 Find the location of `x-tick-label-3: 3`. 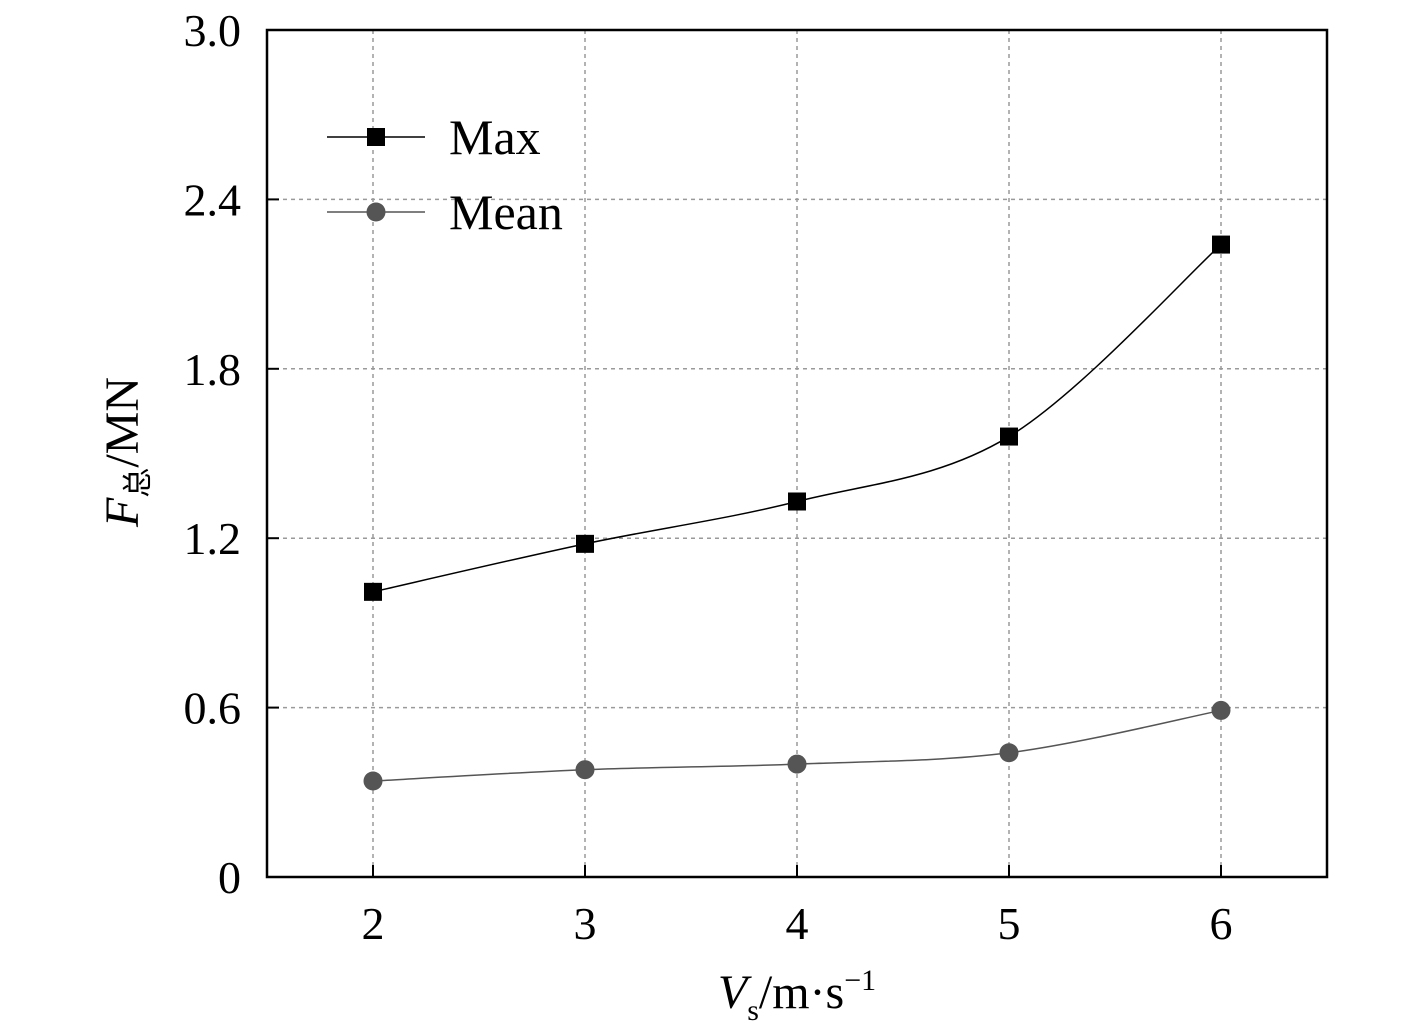

x-tick-label-3: 3 is located at coordinates (585, 923).